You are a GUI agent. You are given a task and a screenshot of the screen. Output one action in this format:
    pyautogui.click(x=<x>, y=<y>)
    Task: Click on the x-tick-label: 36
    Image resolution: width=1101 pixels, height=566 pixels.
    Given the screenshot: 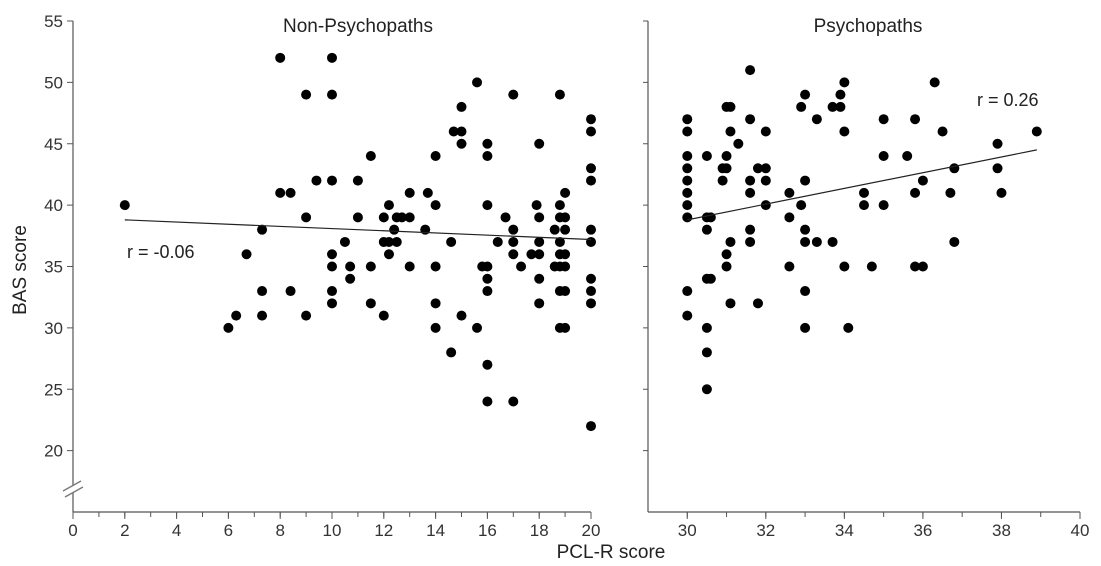 What is the action you would take?
    pyautogui.click(x=922, y=530)
    